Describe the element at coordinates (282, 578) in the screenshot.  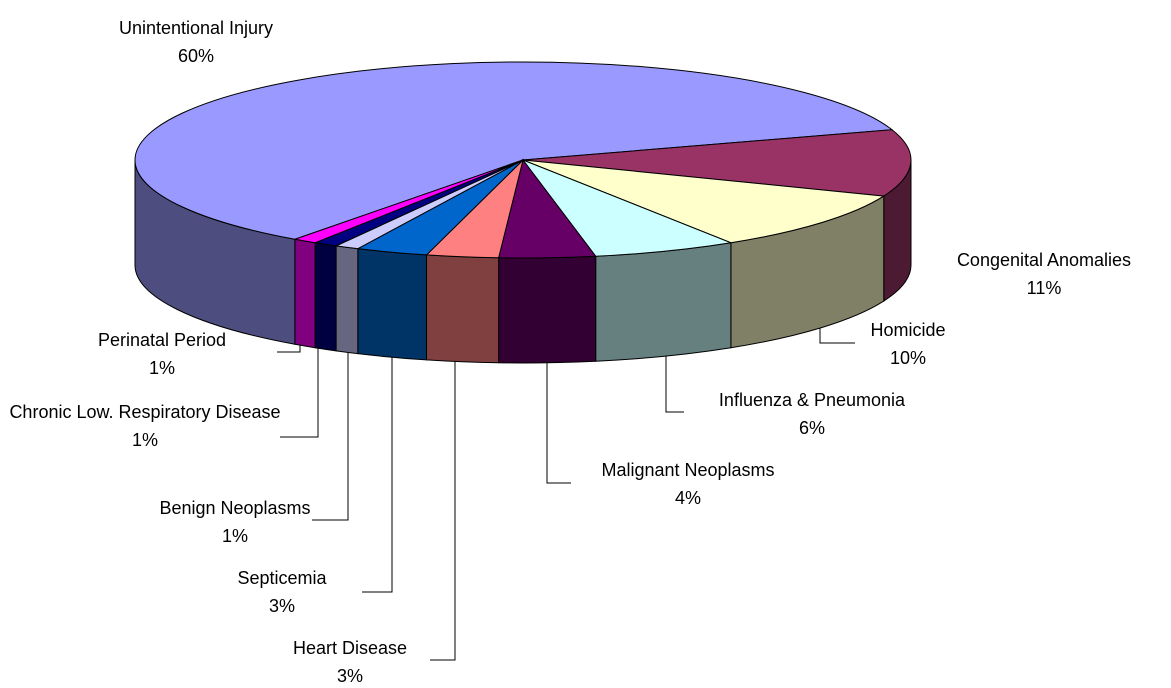
I see `category-label: Septicemia` at that location.